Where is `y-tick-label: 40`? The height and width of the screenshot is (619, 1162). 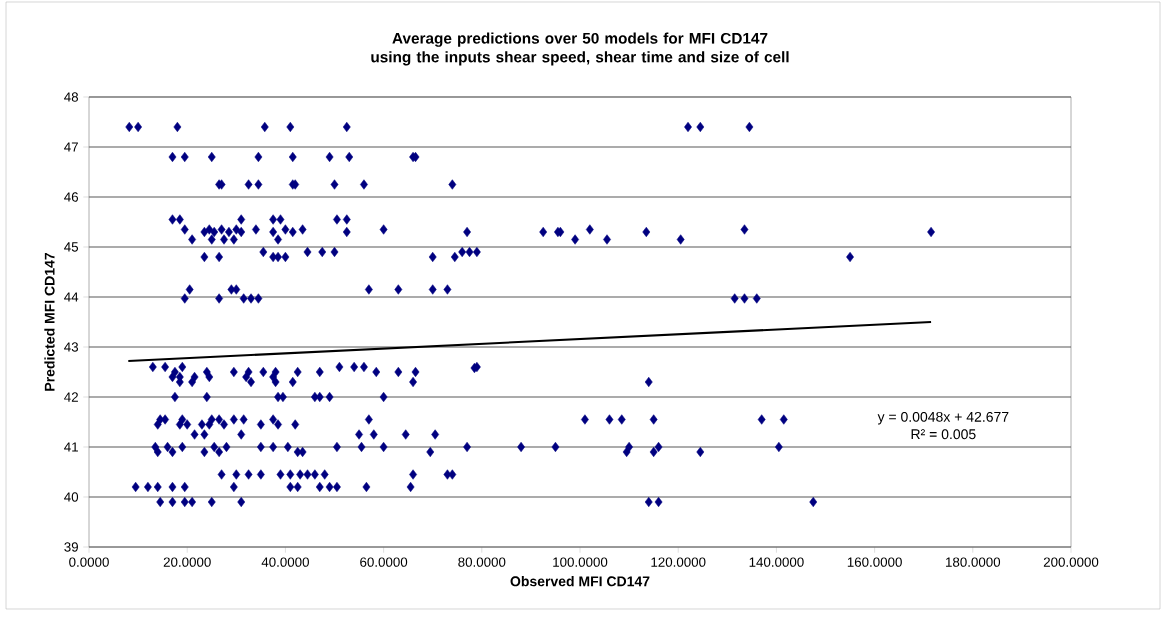 y-tick-label: 40 is located at coordinates (71, 497).